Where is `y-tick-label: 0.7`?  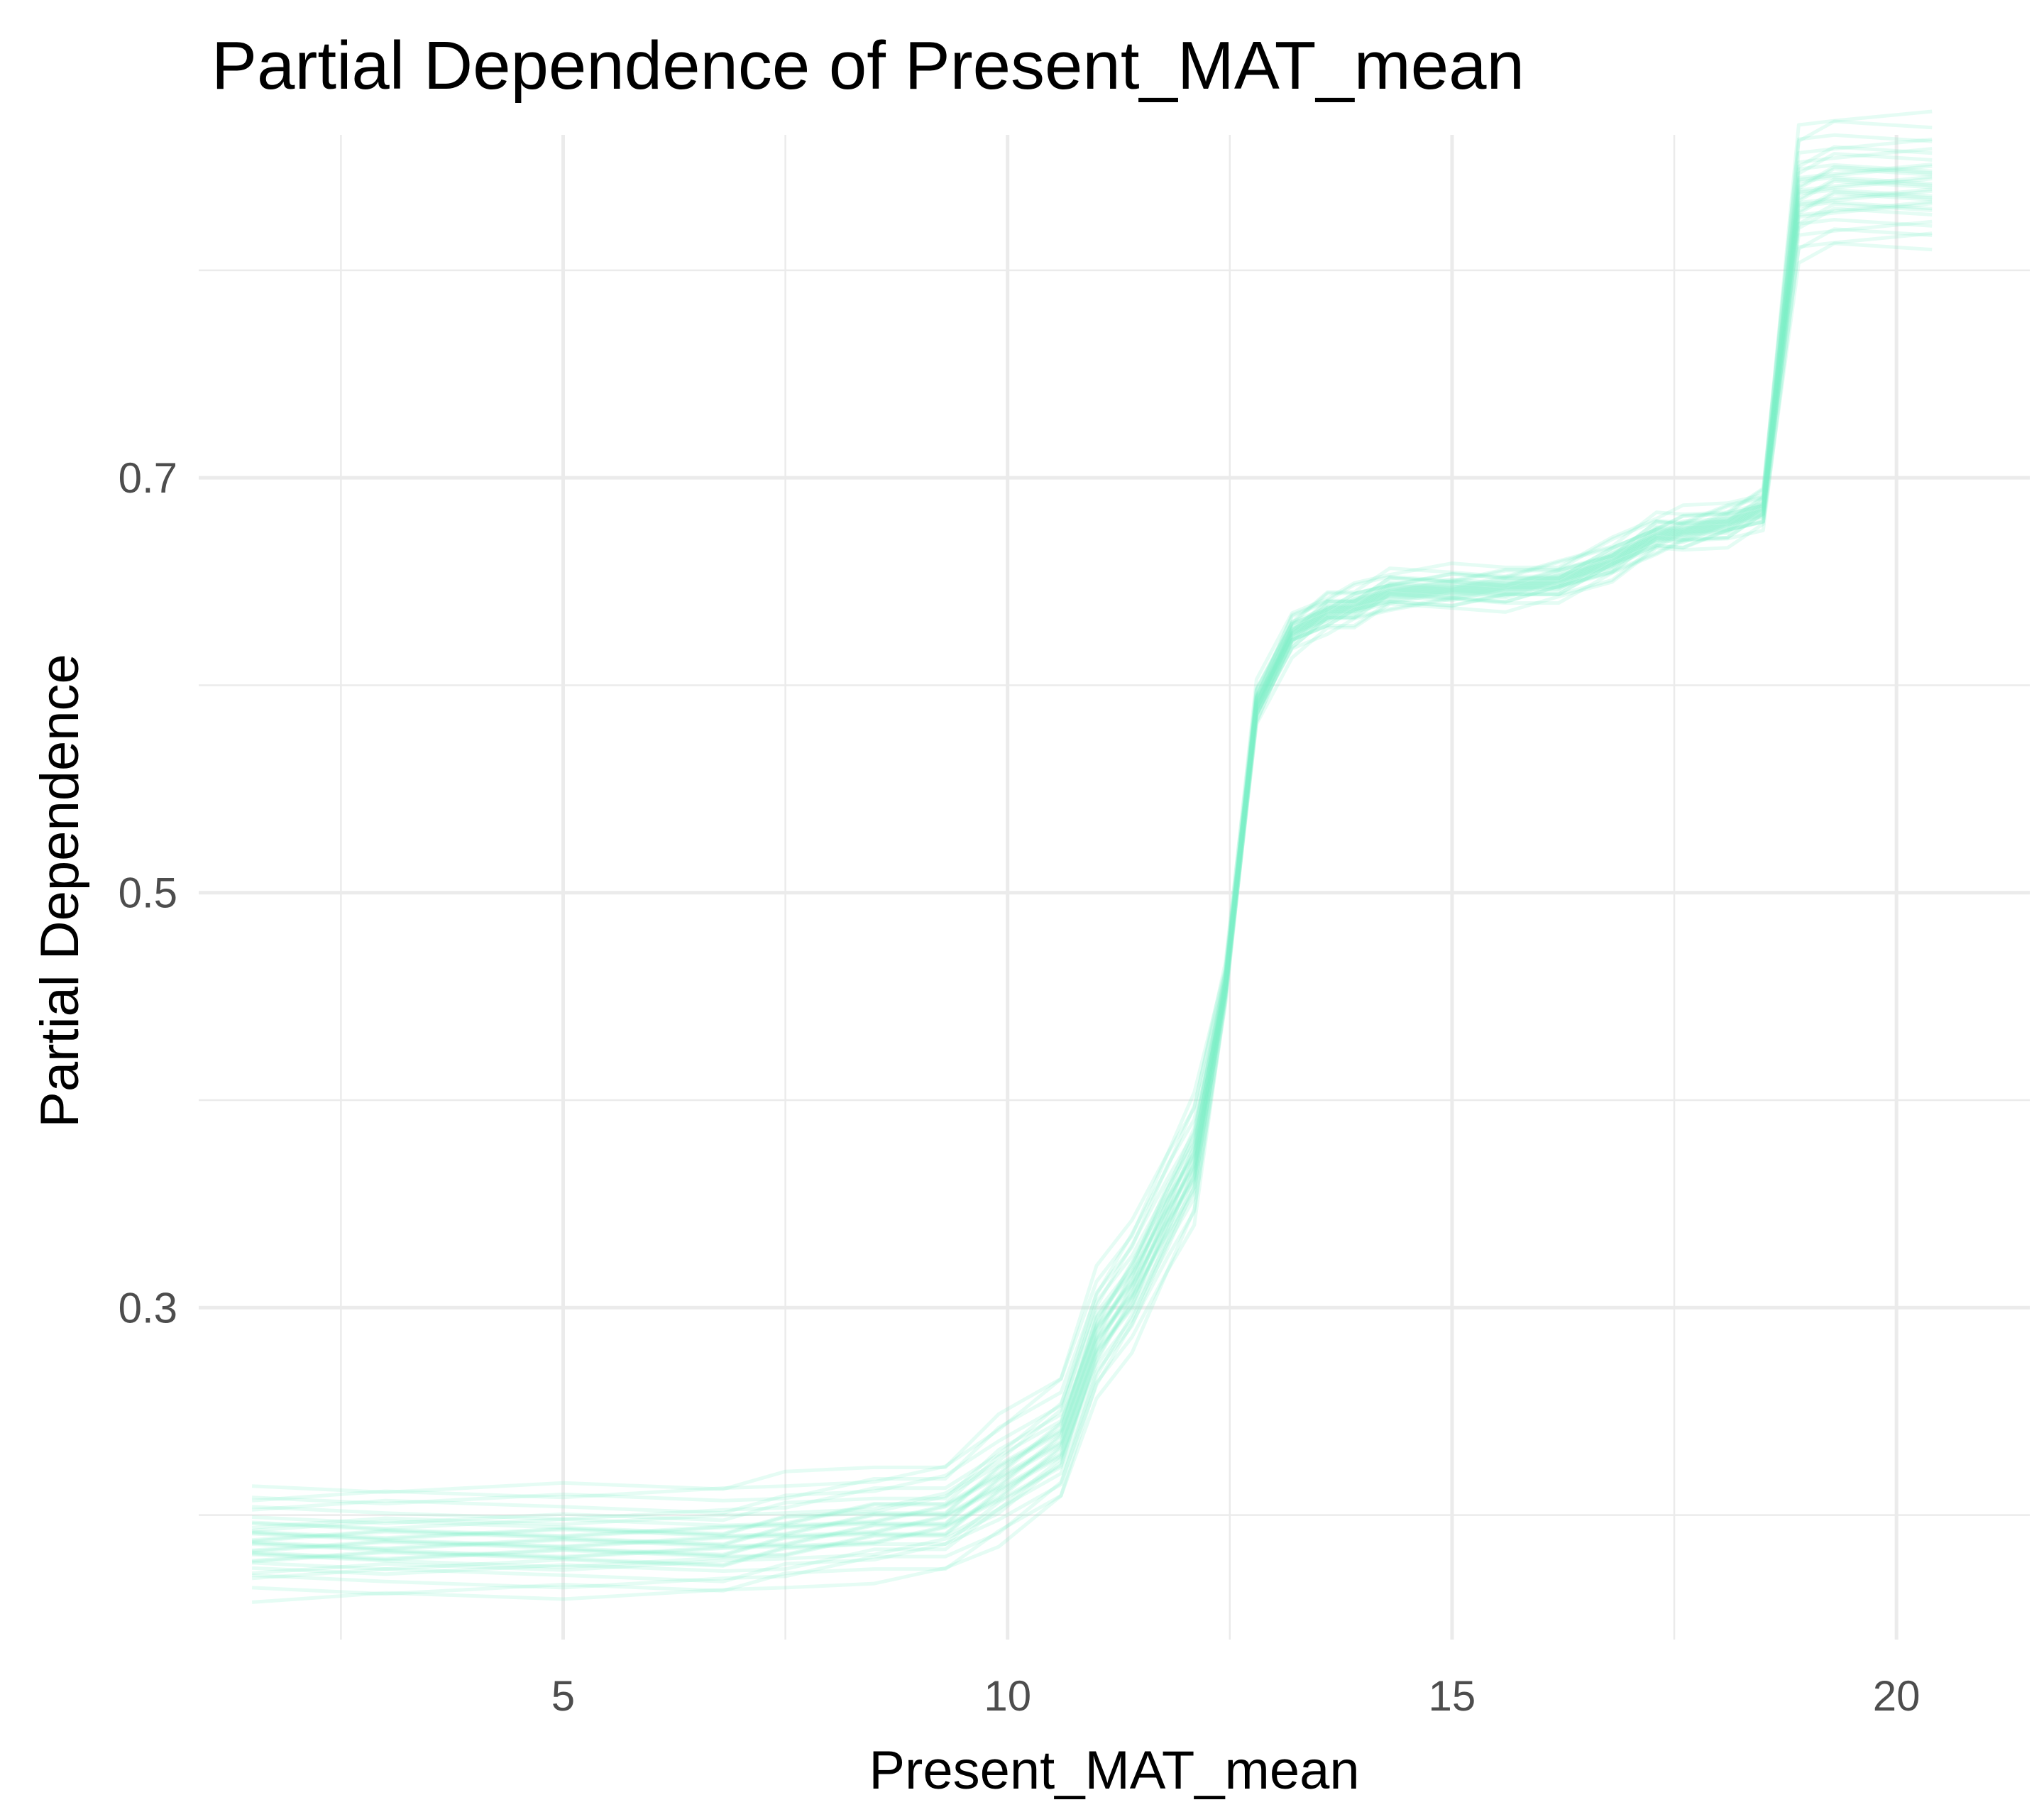 y-tick-label: 0.7 is located at coordinates (148, 478).